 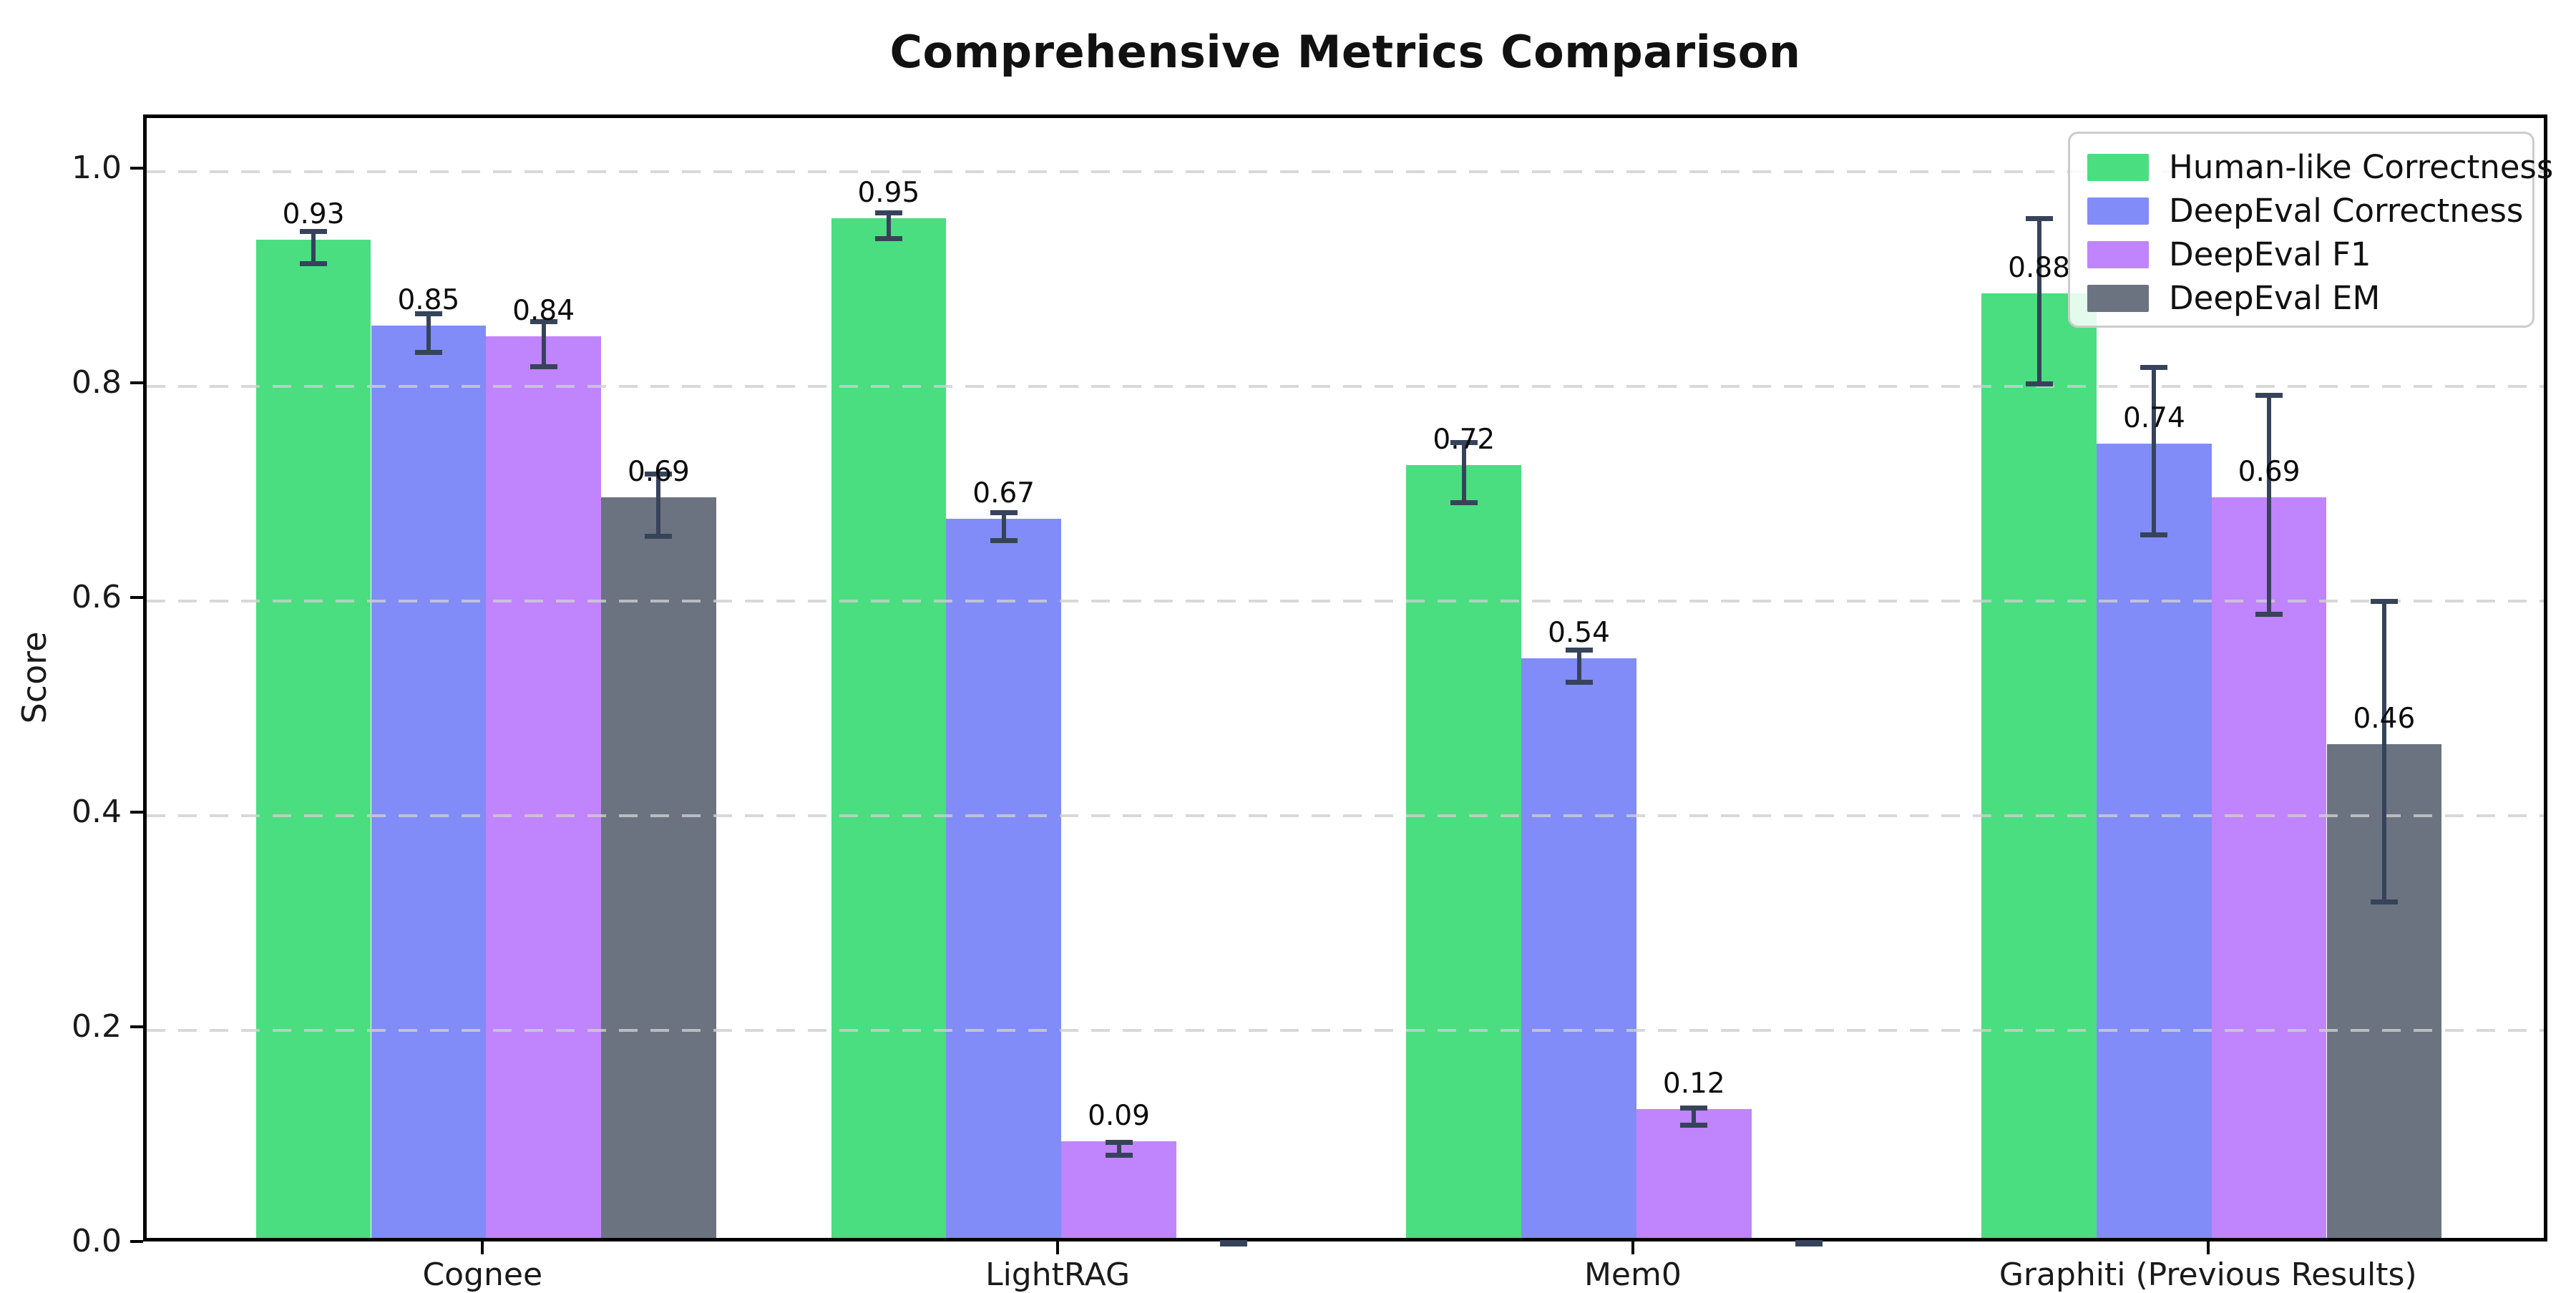 What do you see at coordinates (2208, 1275) in the screenshot?
I see `x-tick-label: Graphiti (Previous Results)` at bounding box center [2208, 1275].